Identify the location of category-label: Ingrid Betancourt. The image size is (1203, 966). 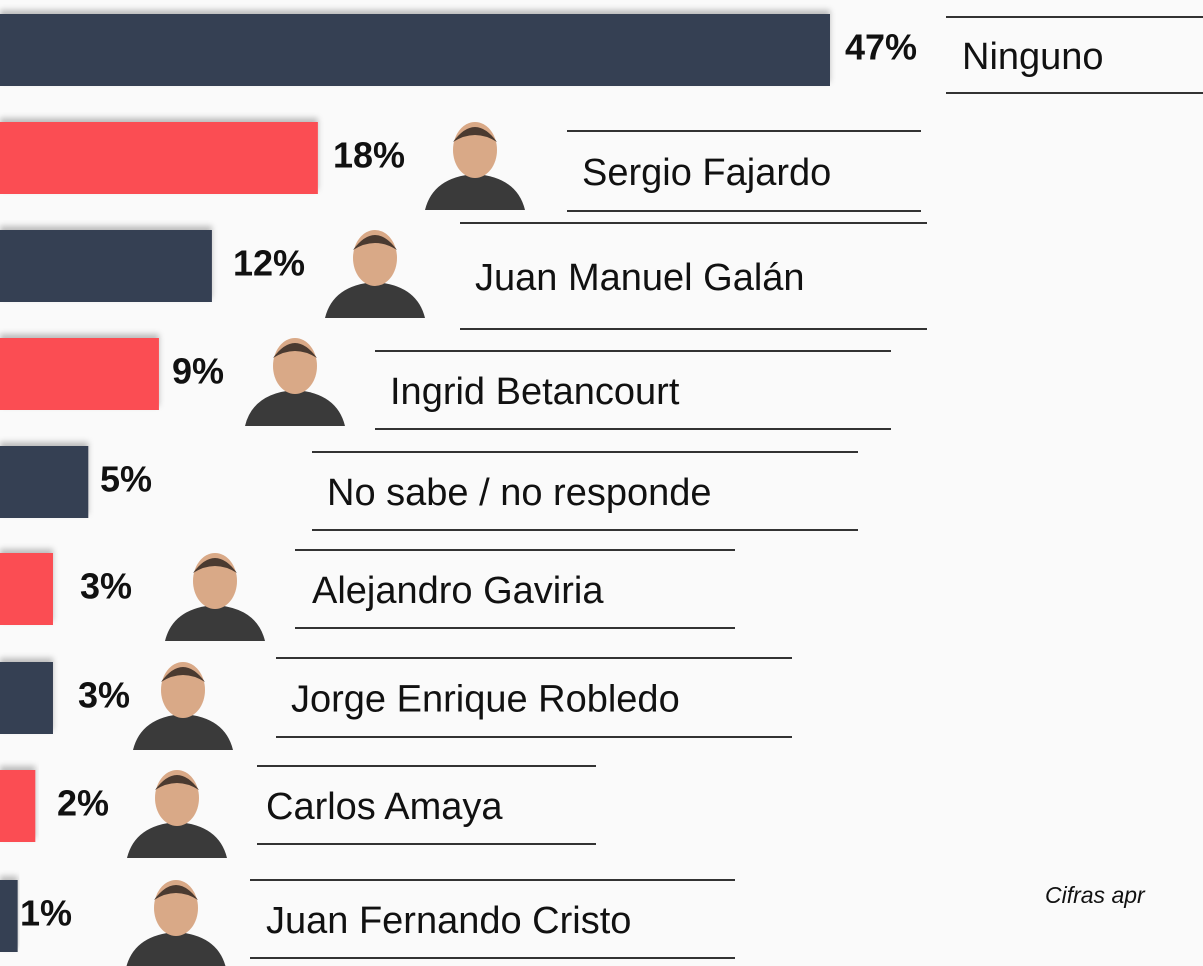
(535, 392).